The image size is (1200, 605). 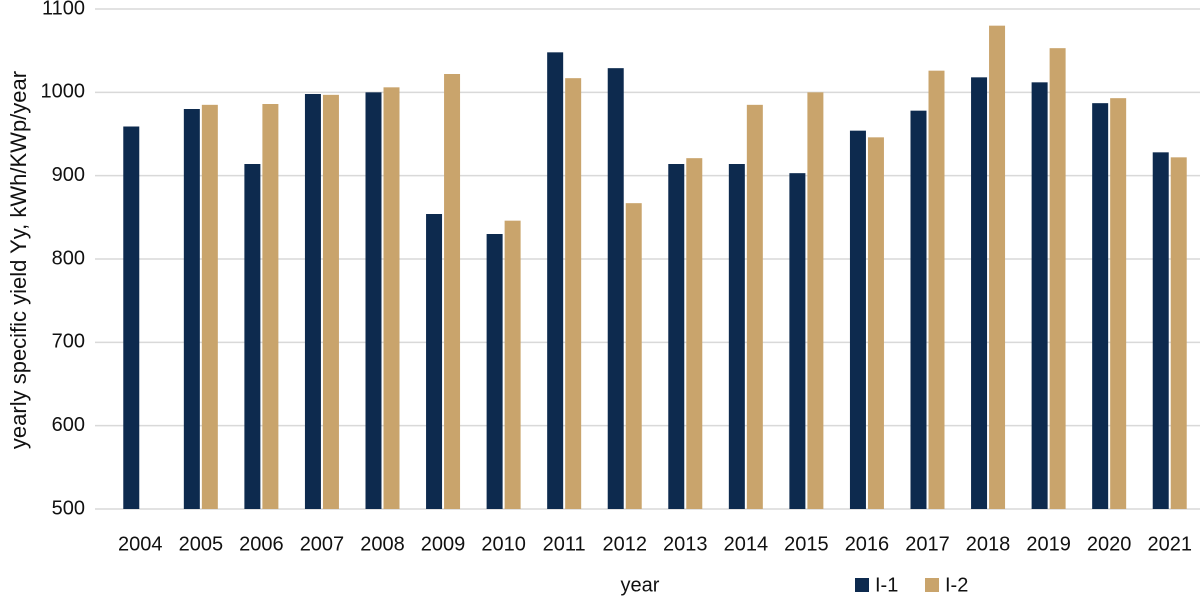 What do you see at coordinates (63, 92) in the screenshot?
I see `y-tick-label: 1000` at bounding box center [63, 92].